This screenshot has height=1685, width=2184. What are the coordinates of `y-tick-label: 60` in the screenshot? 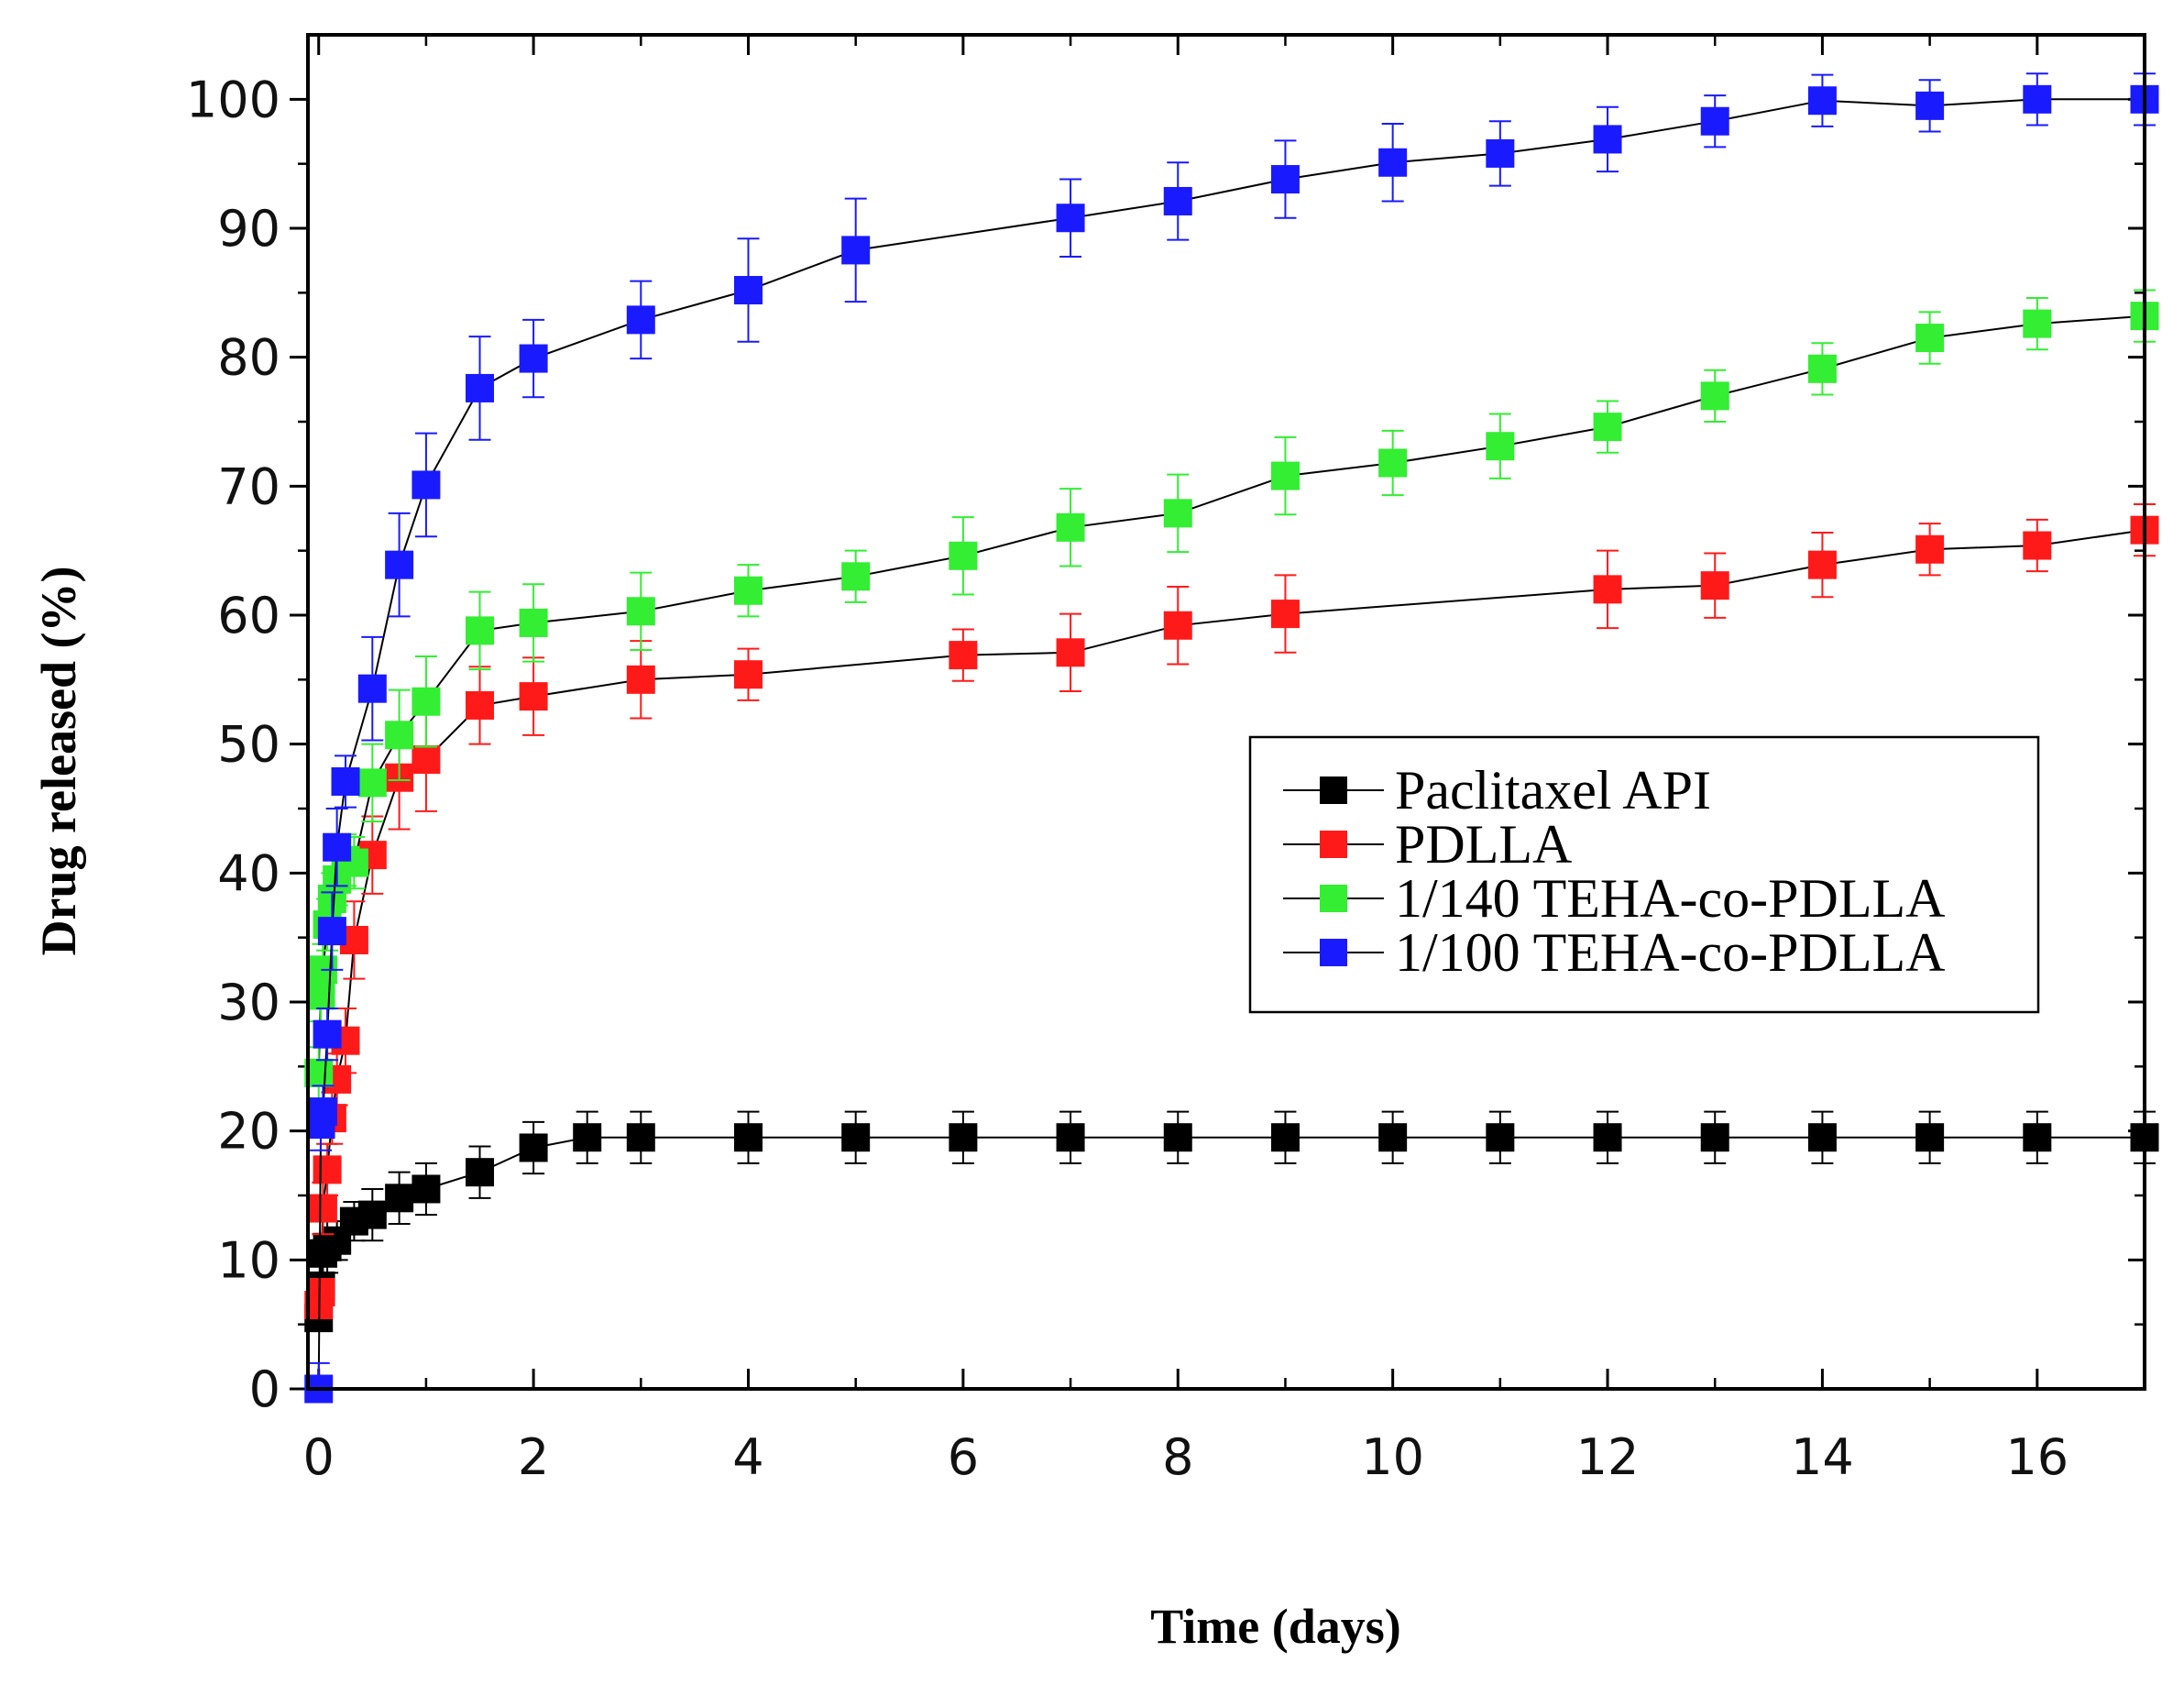 It's located at (248, 616).